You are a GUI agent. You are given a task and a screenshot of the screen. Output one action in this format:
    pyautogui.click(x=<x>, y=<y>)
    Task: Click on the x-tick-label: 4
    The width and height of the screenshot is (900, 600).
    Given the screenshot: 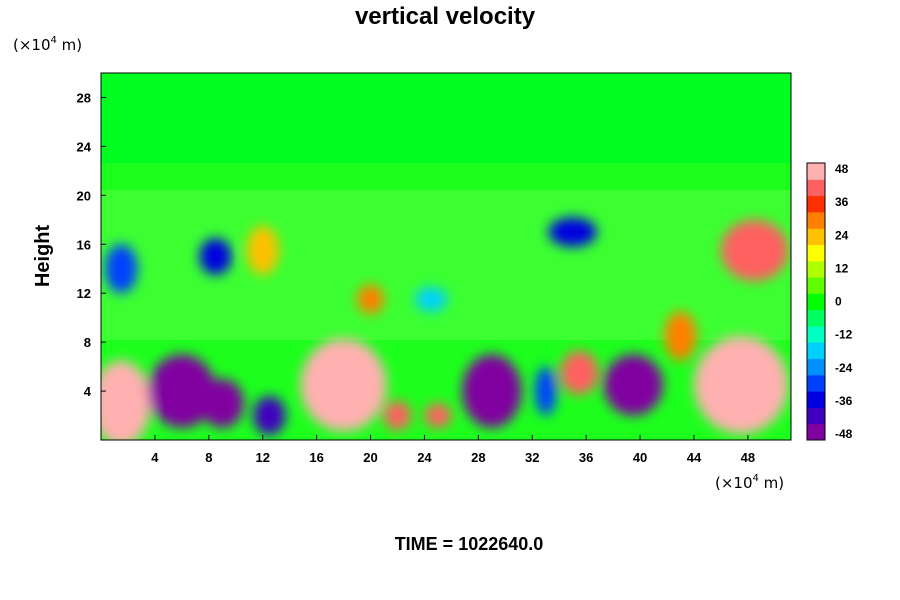 What is the action you would take?
    pyautogui.click(x=155, y=457)
    